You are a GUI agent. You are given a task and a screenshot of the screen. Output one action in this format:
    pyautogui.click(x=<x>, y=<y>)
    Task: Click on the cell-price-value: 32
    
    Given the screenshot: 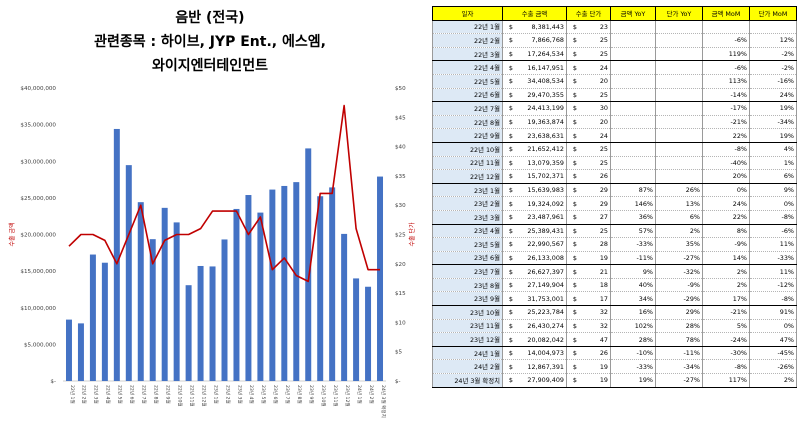 What is the action you would take?
    pyautogui.click(x=603, y=312)
    